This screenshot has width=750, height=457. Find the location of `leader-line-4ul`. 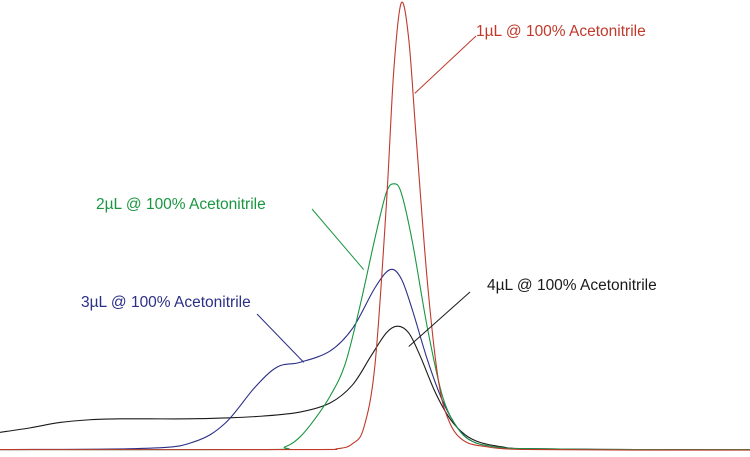

leader-line-4ul is located at coordinates (439, 319).